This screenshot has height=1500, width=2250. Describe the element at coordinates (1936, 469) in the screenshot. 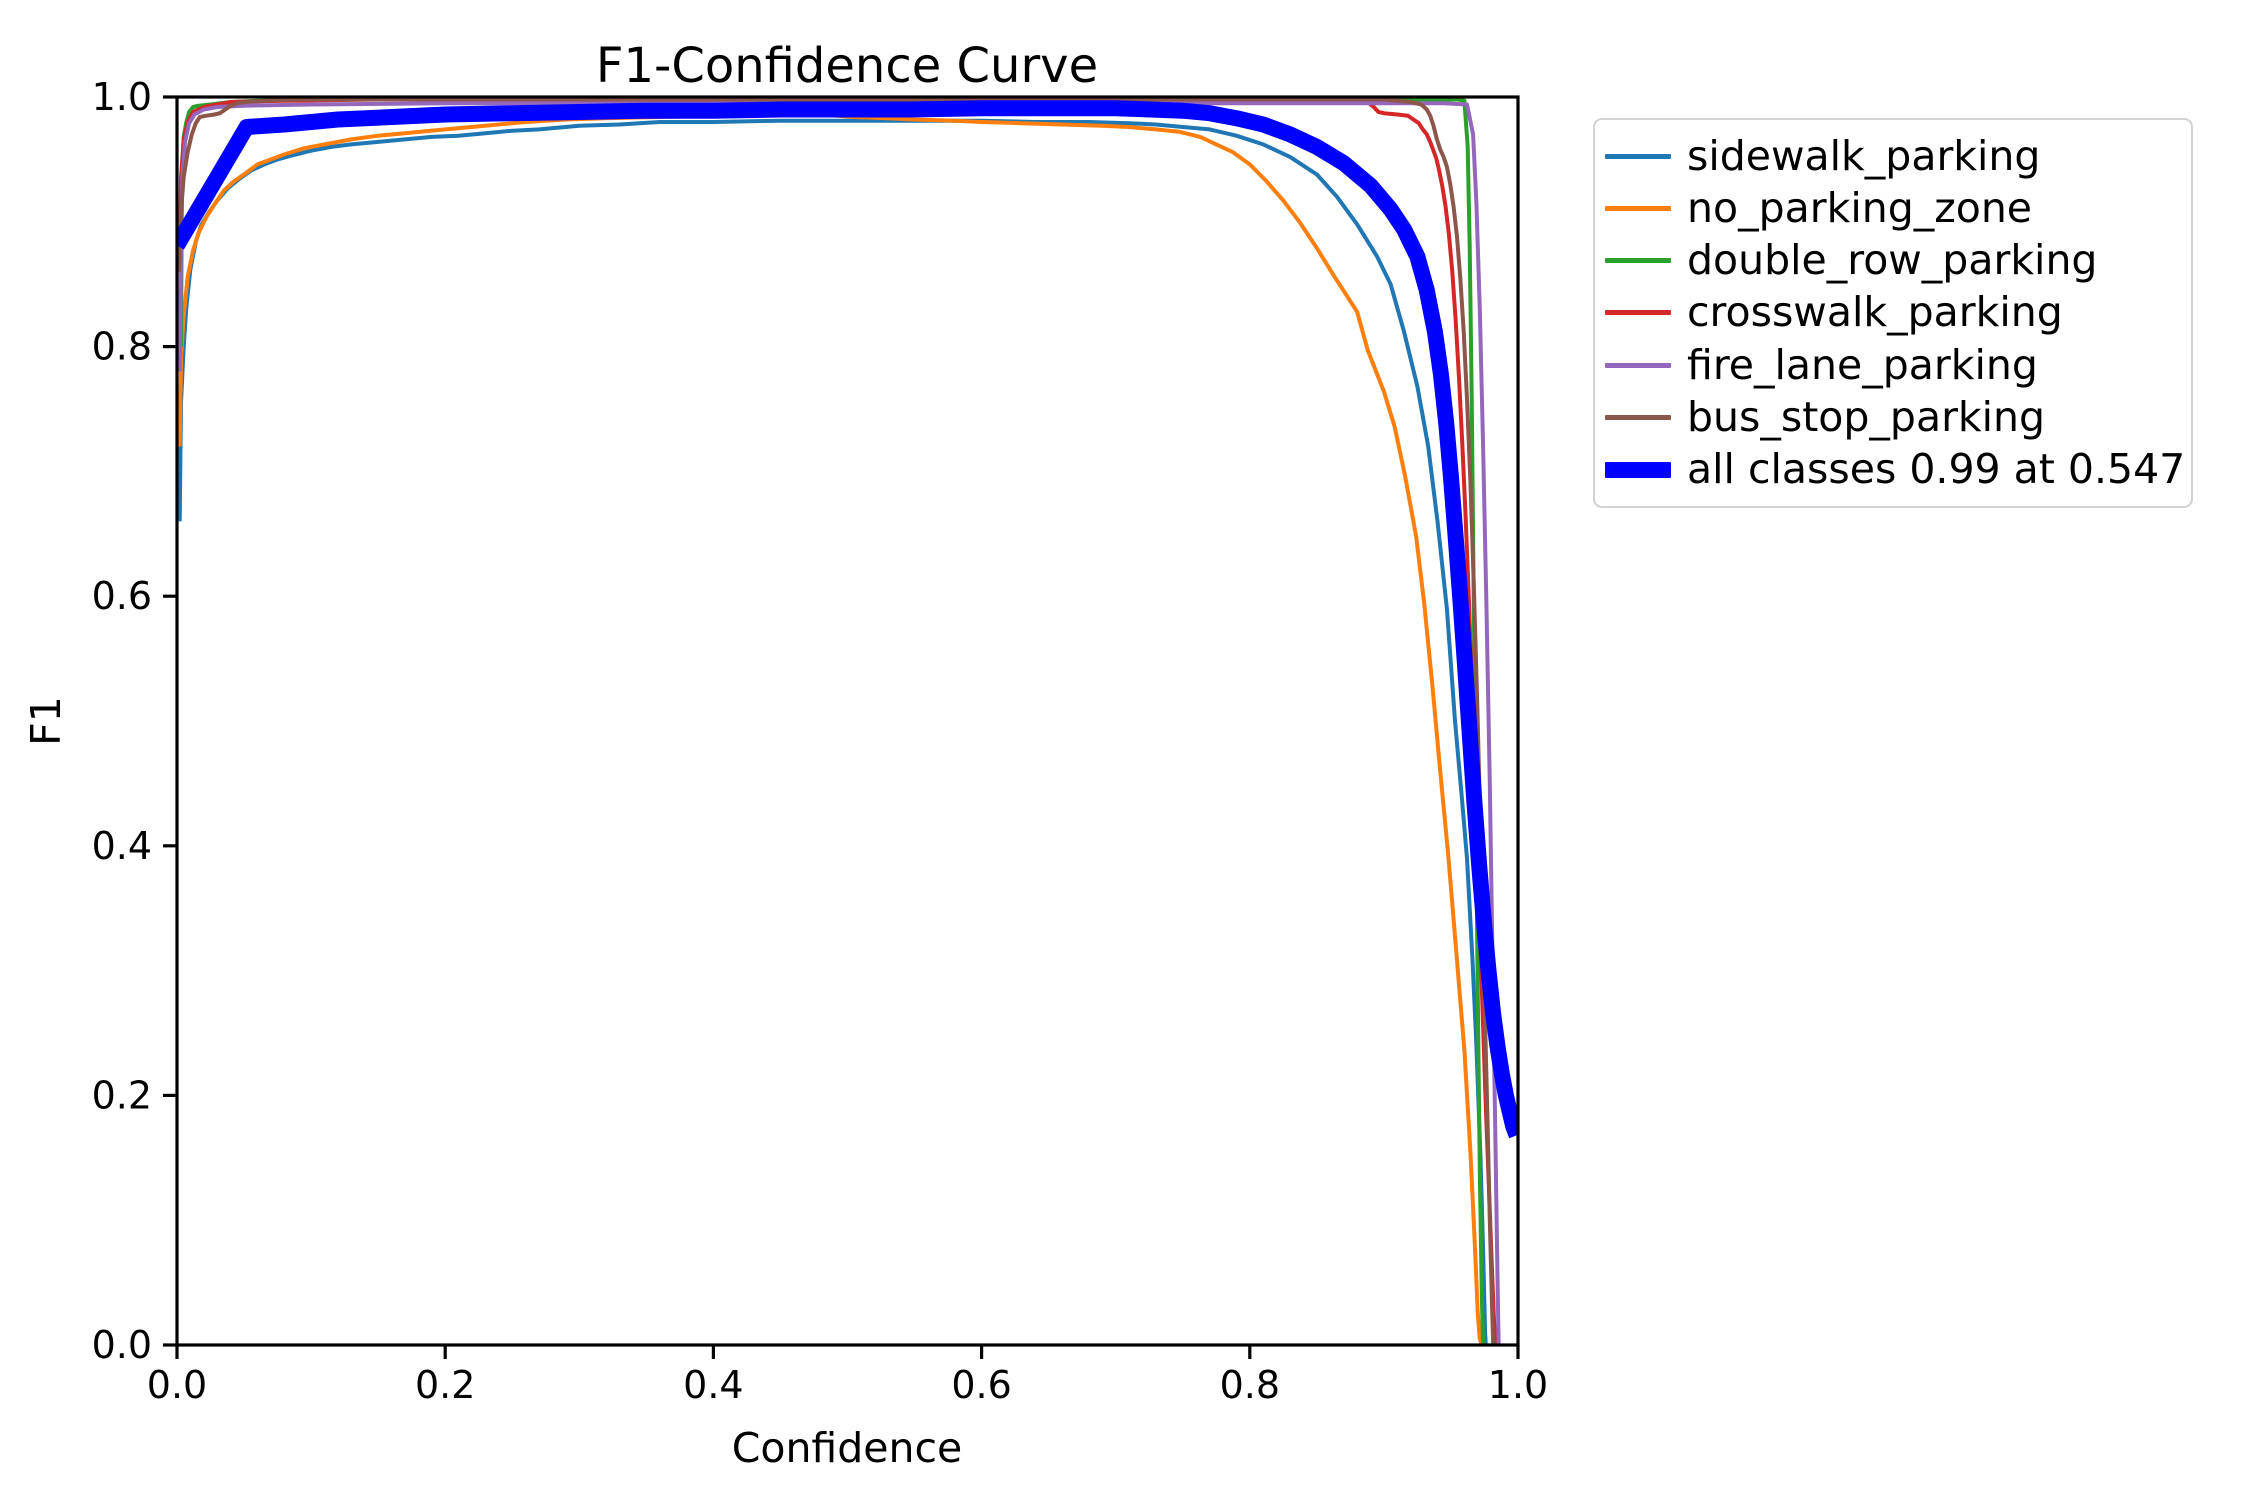

I see `legend-label-all_classes: all classes 0.99 at 0.547` at that location.